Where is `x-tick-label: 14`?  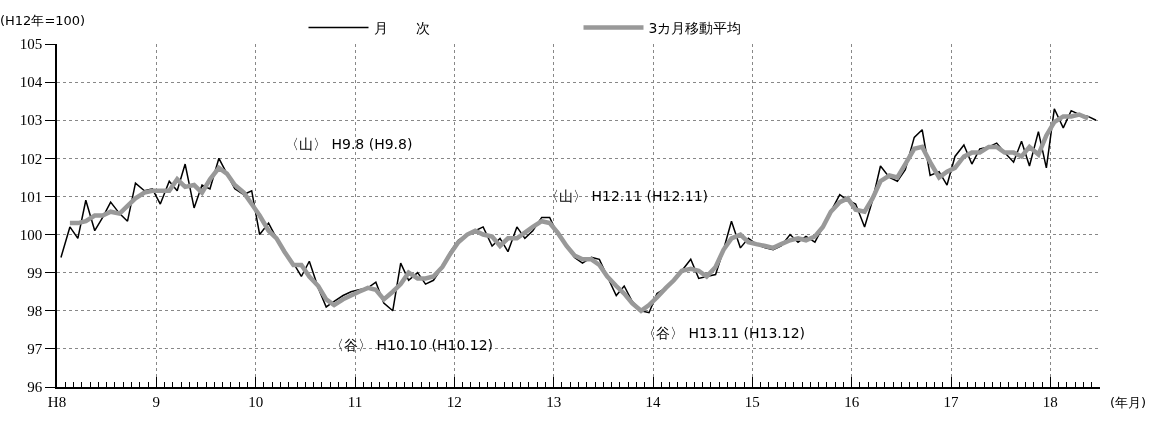 x-tick-label: 14 is located at coordinates (653, 401).